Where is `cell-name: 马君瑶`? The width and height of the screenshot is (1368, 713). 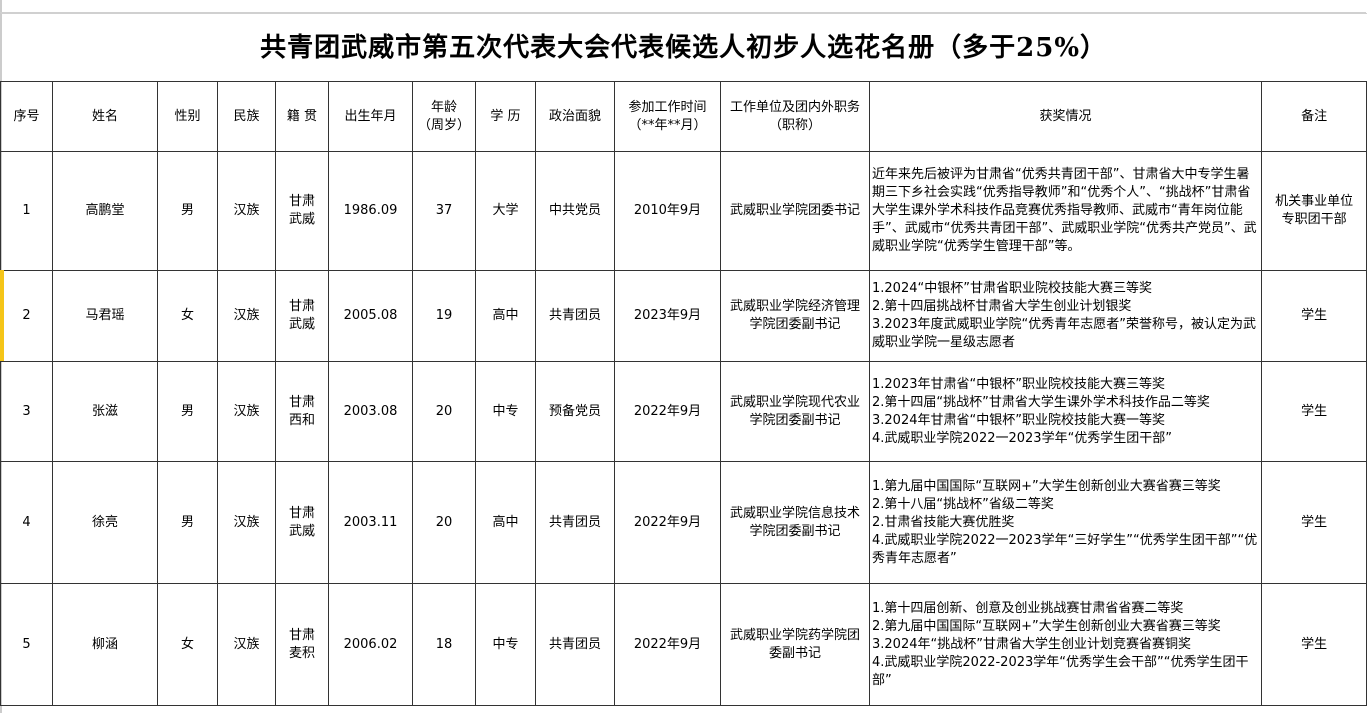 cell-name: 马君瑶 is located at coordinates (105, 316).